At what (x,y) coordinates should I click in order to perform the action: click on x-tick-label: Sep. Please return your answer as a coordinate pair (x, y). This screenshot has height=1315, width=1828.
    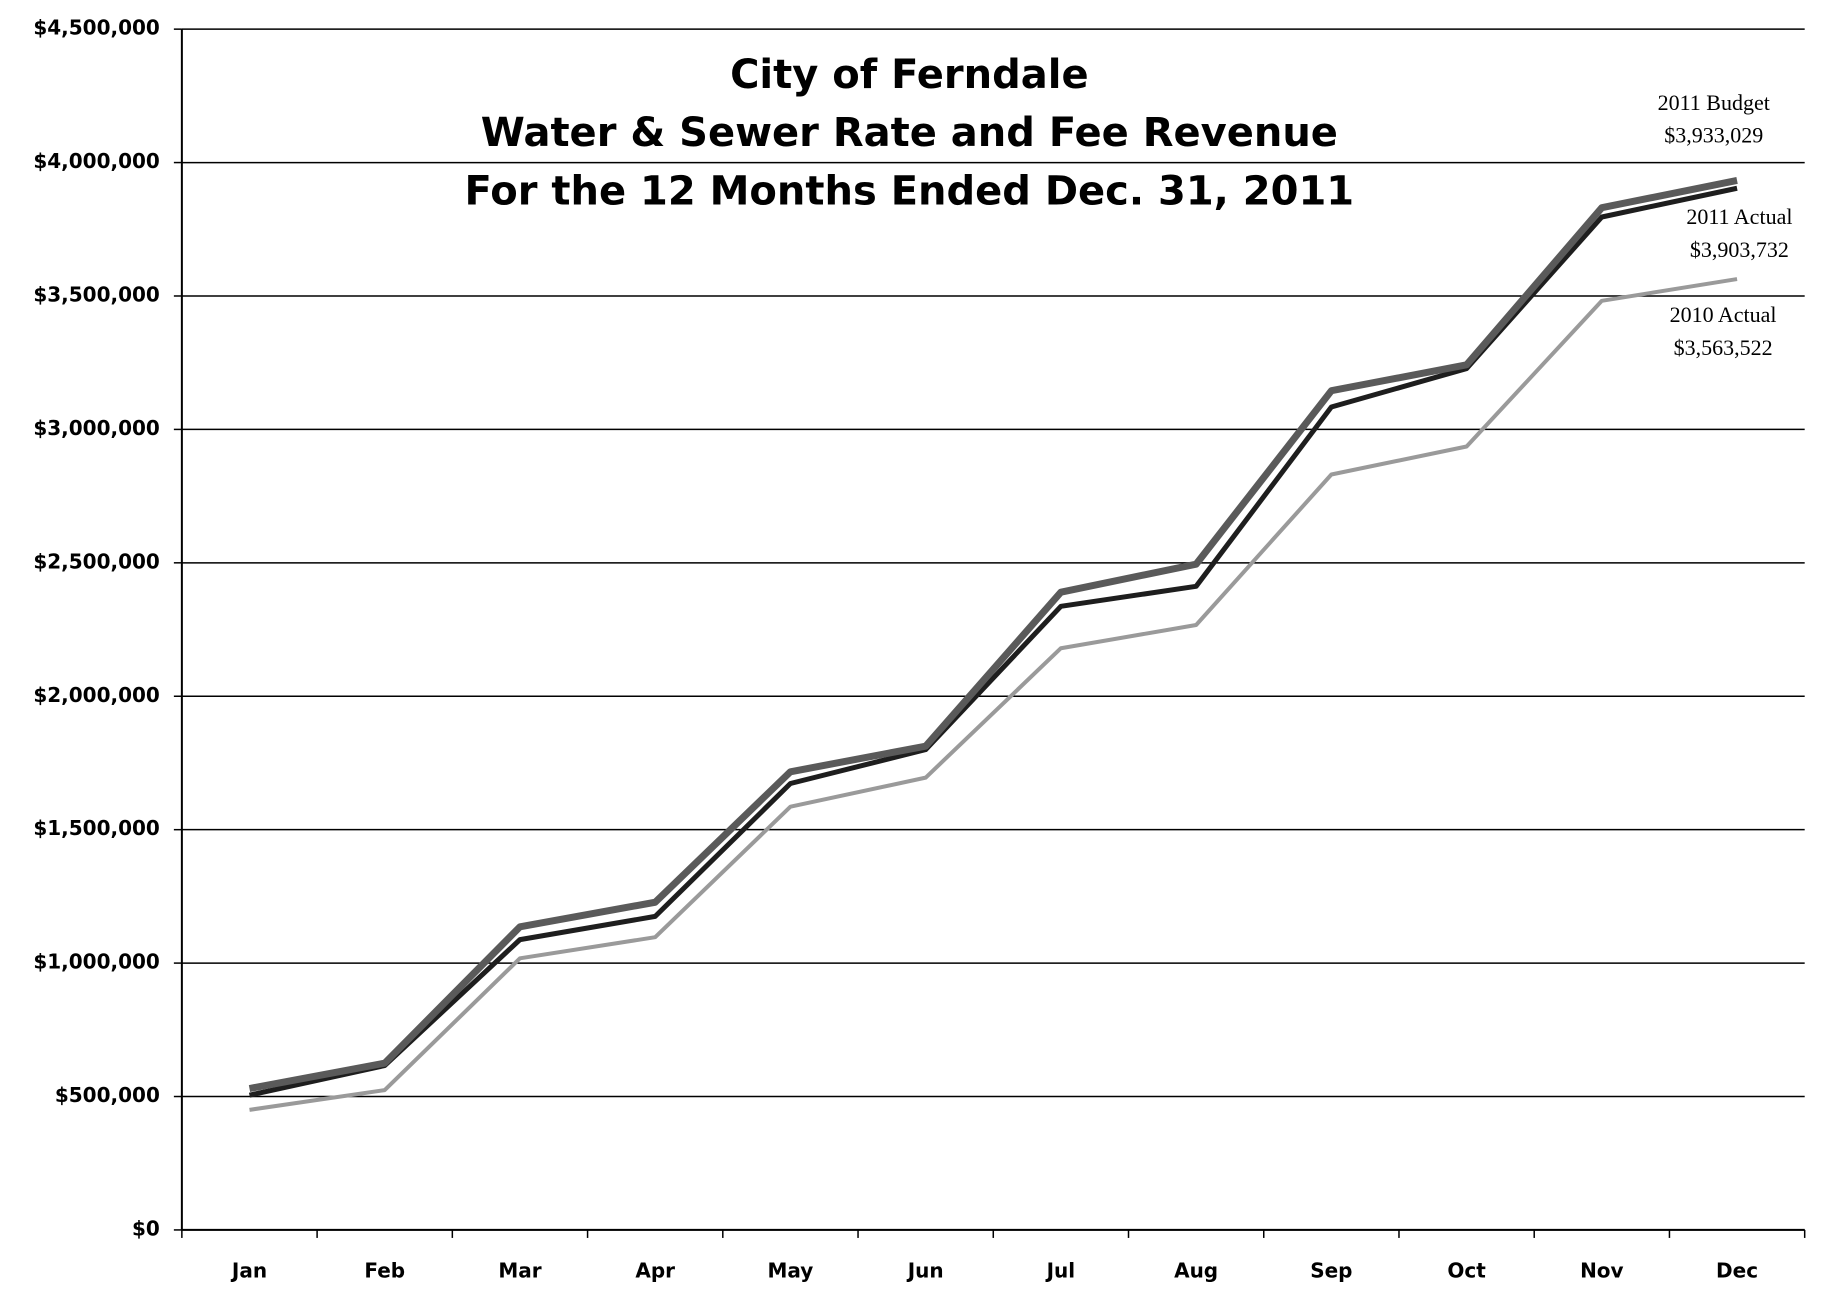
    Looking at the image, I should click on (1331, 1270).